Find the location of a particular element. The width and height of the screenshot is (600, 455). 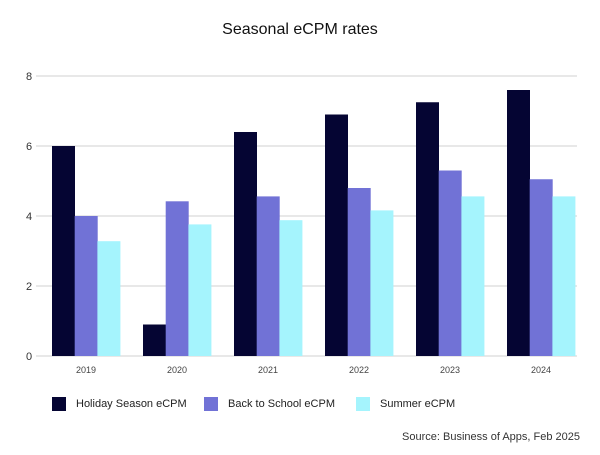

x-tick-label: 2020 is located at coordinates (177, 370).